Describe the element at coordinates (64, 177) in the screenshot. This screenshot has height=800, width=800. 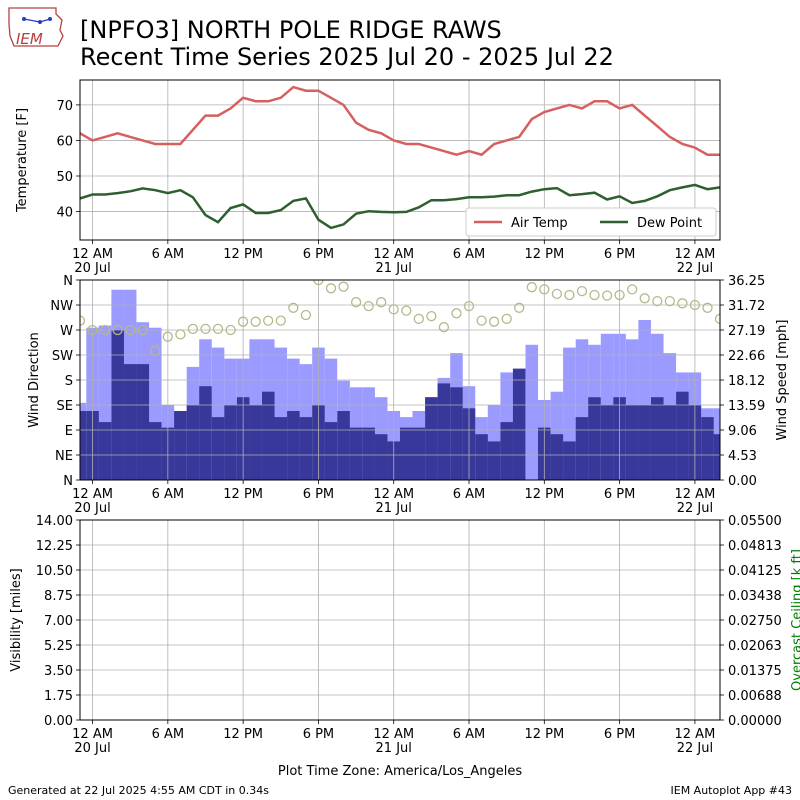
I see `y-tick-label: 50` at that location.